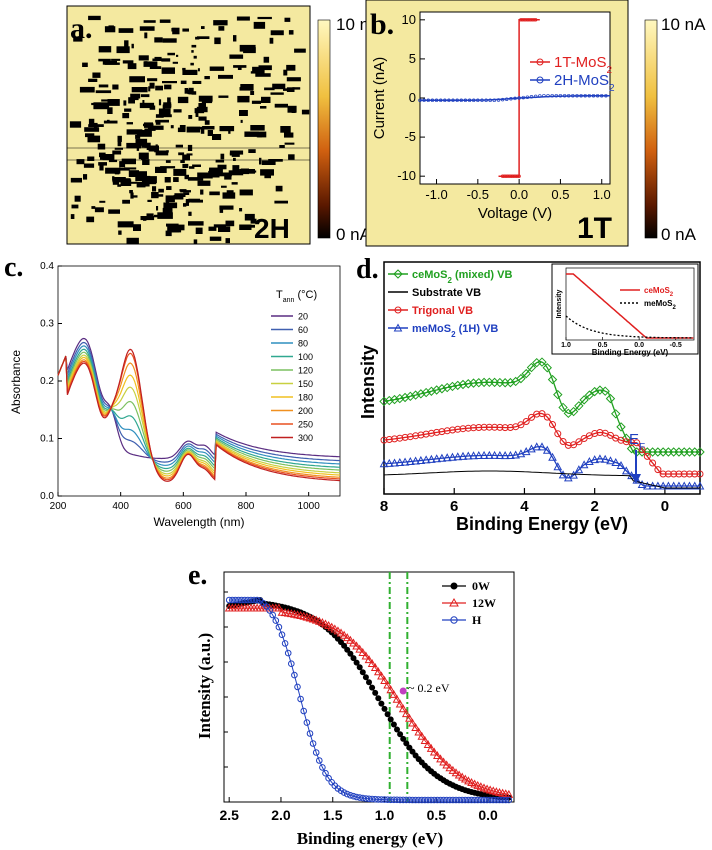  Describe the element at coordinates (223, 125) in the screenshot. I see `panel-a-svg: a. 2H 10 nA 0 nA` at that location.